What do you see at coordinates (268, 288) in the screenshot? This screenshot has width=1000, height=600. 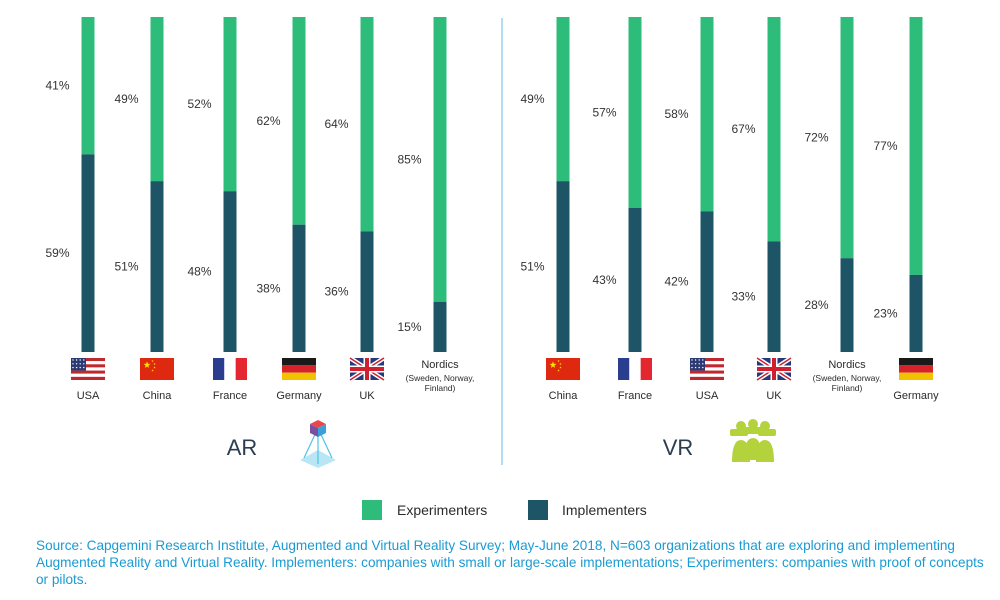 I see `data-label-implementers: 38%` at bounding box center [268, 288].